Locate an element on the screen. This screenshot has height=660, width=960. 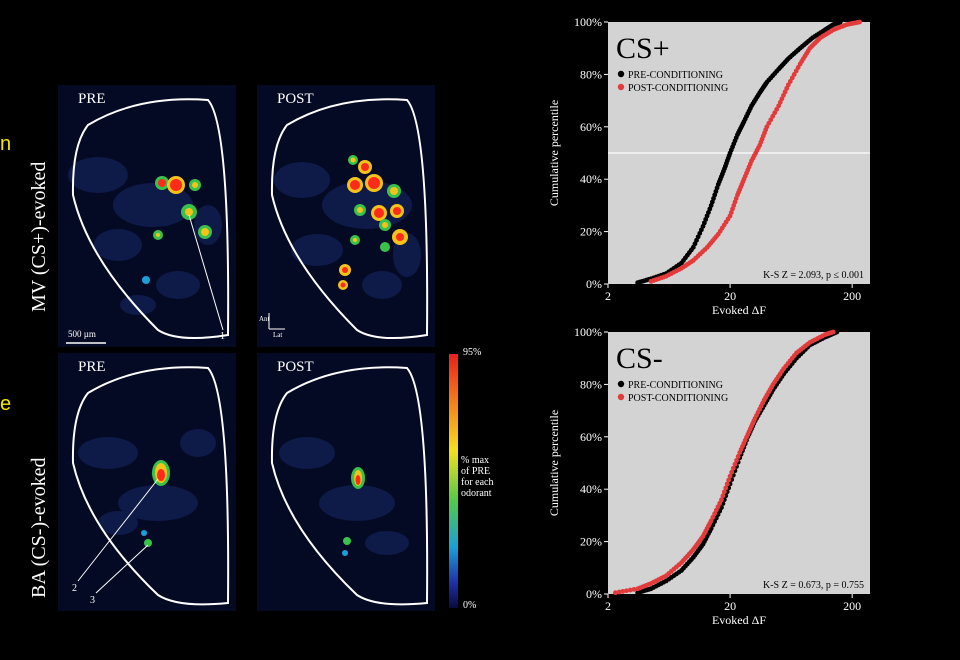
image-ba-post: POST is located at coordinates (346, 482).